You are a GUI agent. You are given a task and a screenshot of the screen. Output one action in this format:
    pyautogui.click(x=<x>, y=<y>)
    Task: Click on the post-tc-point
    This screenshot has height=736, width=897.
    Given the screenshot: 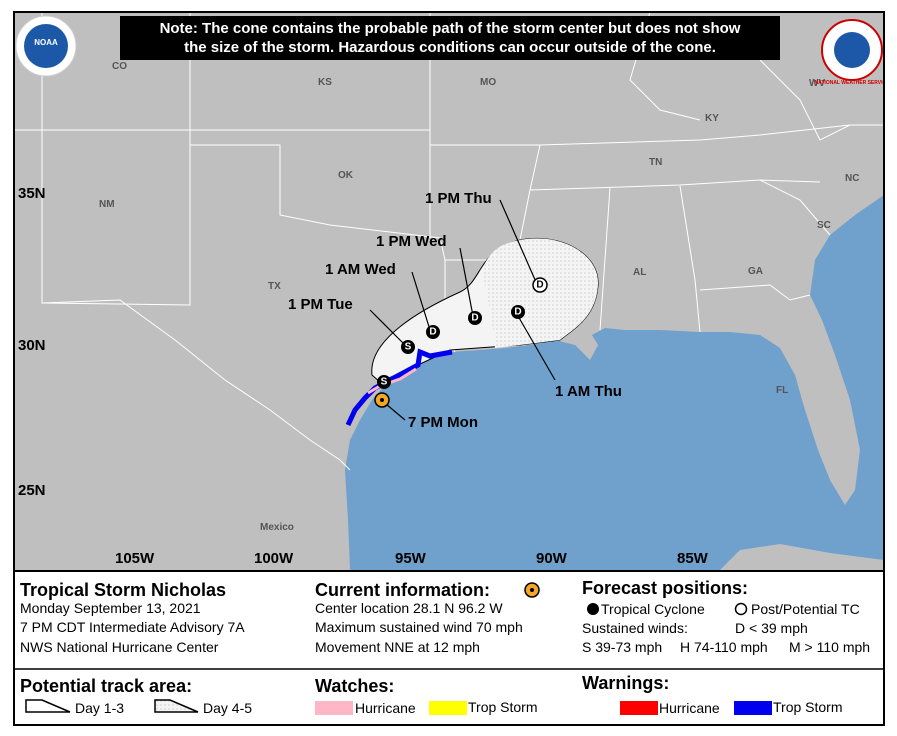 What is the action you would take?
    pyautogui.click(x=540, y=285)
    